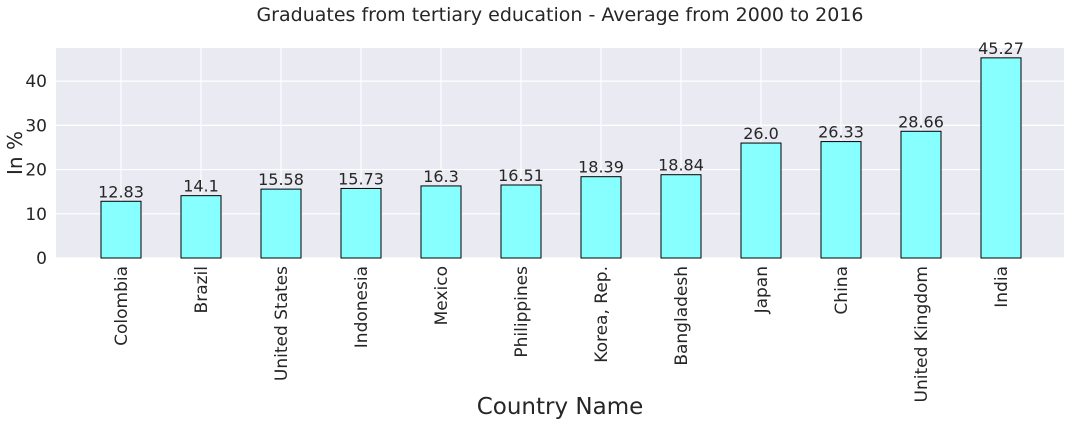  I want to click on data-label: 18.84, so click(681, 165).